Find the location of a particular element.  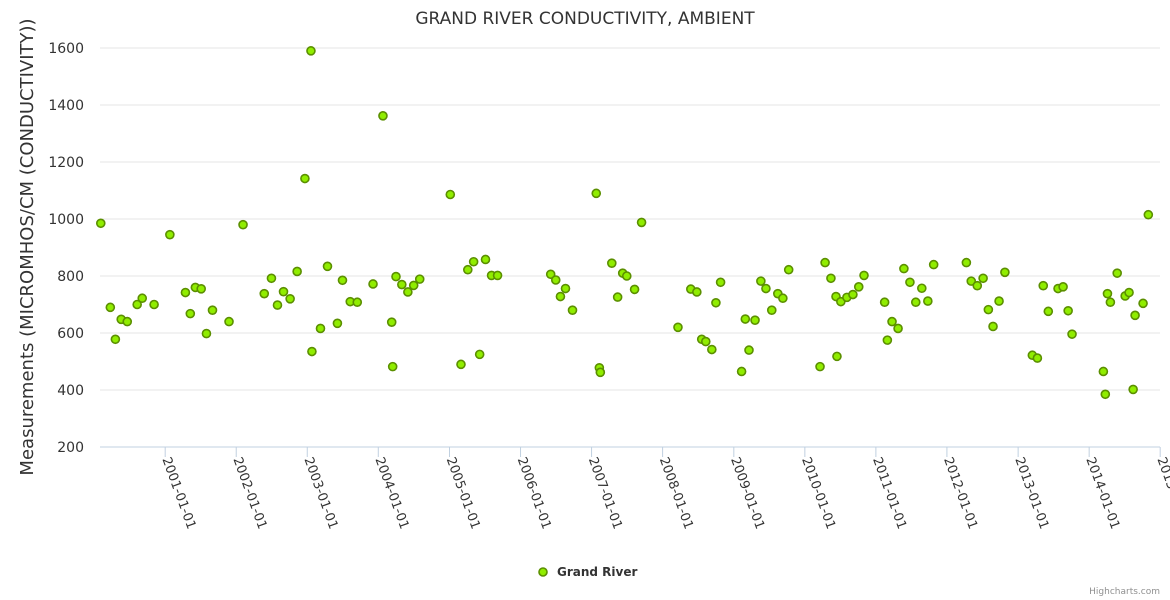

legend: Grand River is located at coordinates (587, 572).